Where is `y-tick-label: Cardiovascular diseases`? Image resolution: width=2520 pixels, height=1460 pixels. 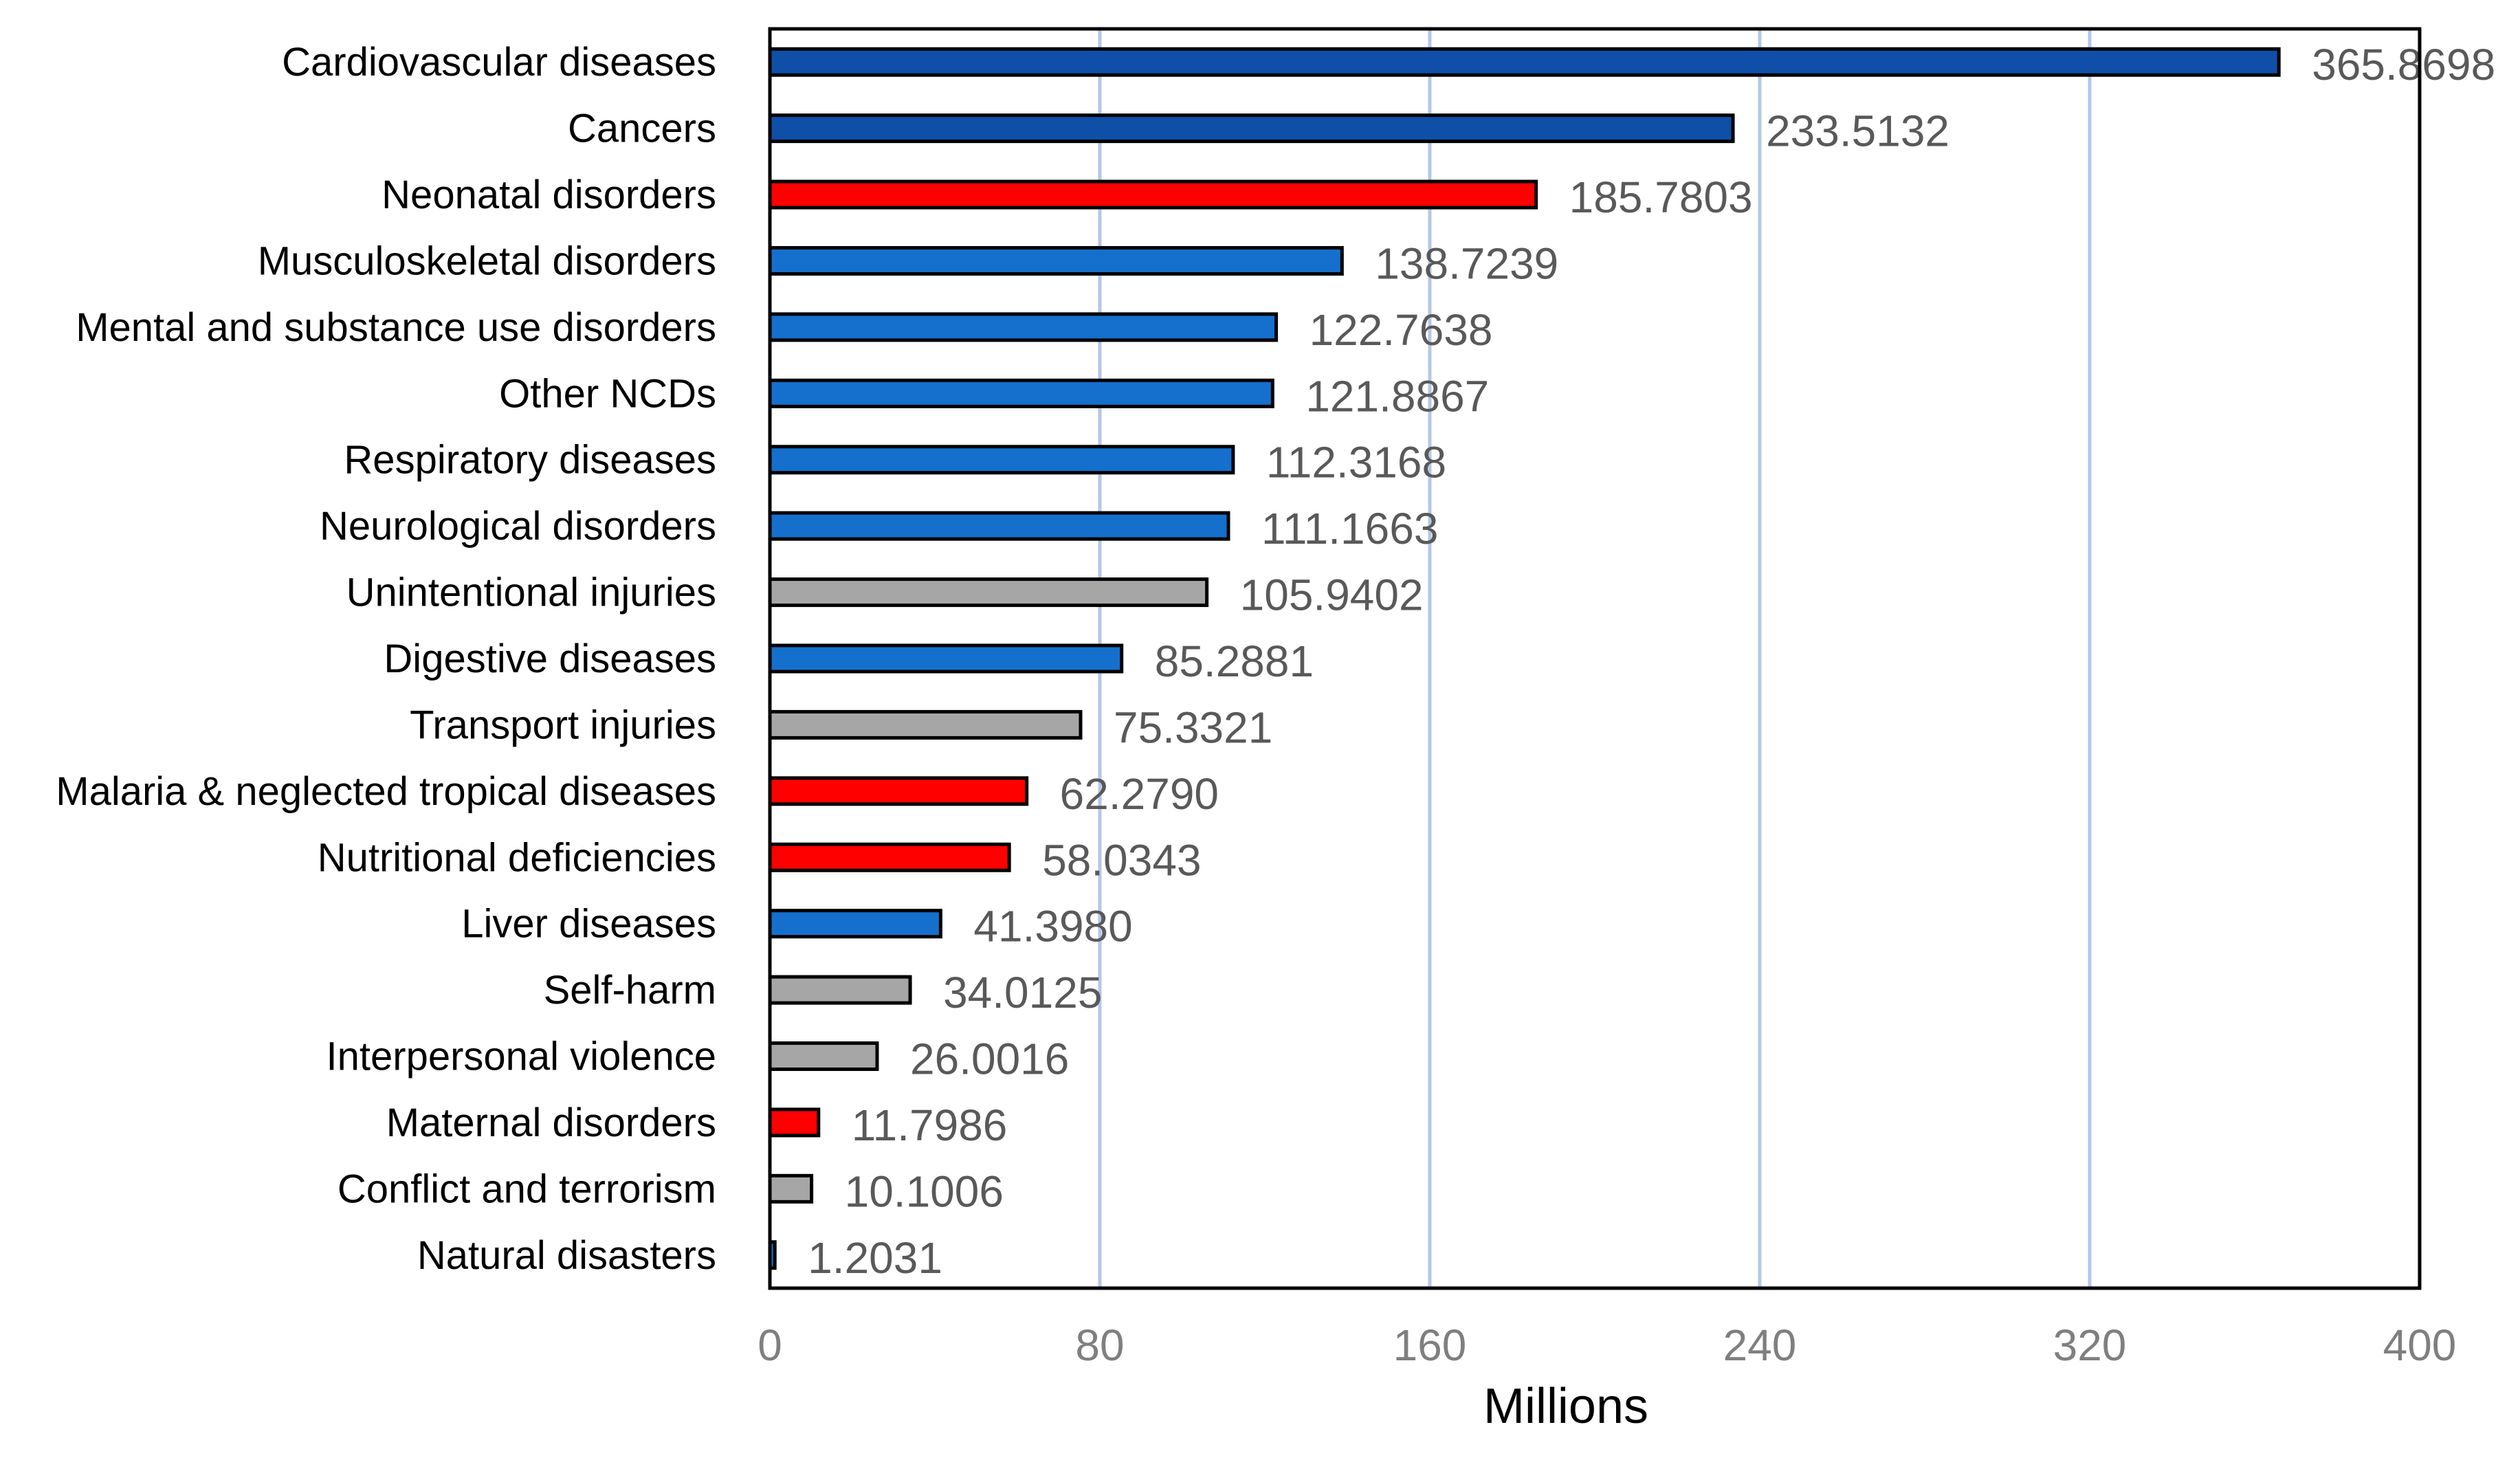 y-tick-label: Cardiovascular diseases is located at coordinates (499, 62).